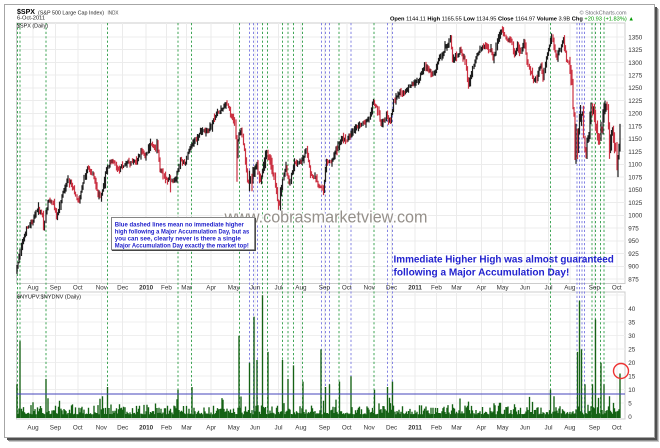 This screenshot has height=448, width=660. What do you see at coordinates (71, 13) in the screenshot?
I see `svg-text: (S&P 500 Large Cap Index)` at bounding box center [71, 13].